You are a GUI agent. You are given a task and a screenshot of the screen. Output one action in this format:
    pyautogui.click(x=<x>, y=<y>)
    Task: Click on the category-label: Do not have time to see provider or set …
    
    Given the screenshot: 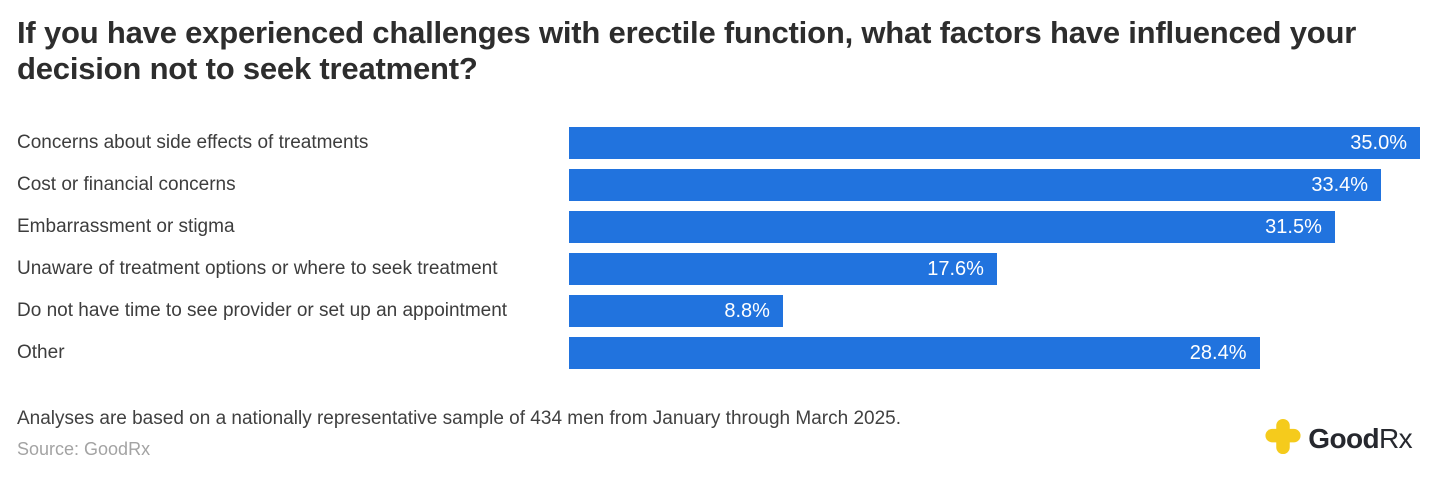 What is the action you would take?
    pyautogui.click(x=262, y=310)
    